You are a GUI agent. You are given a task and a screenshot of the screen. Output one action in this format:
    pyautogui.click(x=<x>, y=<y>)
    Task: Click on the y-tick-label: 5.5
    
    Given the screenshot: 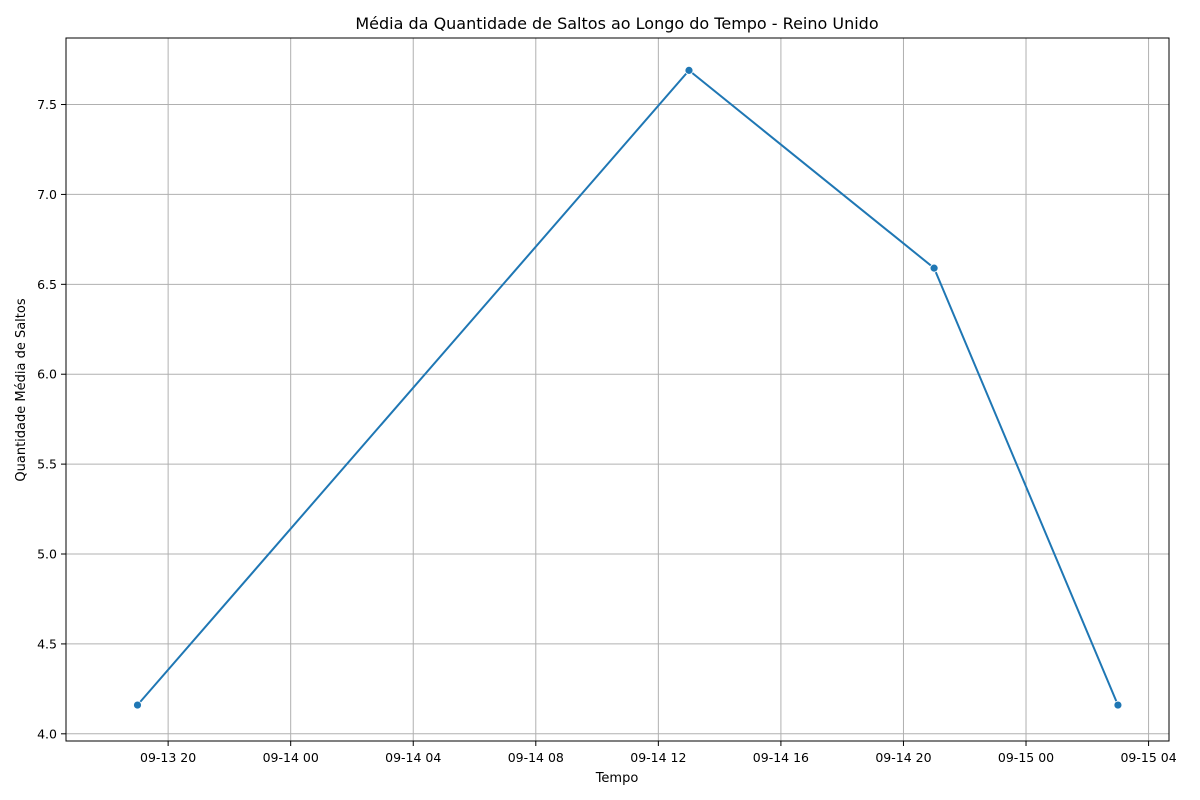 What is the action you would take?
    pyautogui.click(x=47, y=464)
    